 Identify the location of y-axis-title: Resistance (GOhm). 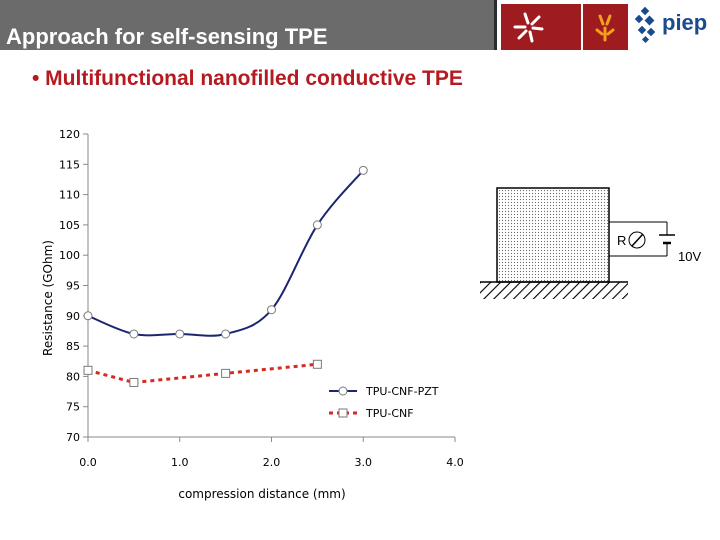
(48, 298).